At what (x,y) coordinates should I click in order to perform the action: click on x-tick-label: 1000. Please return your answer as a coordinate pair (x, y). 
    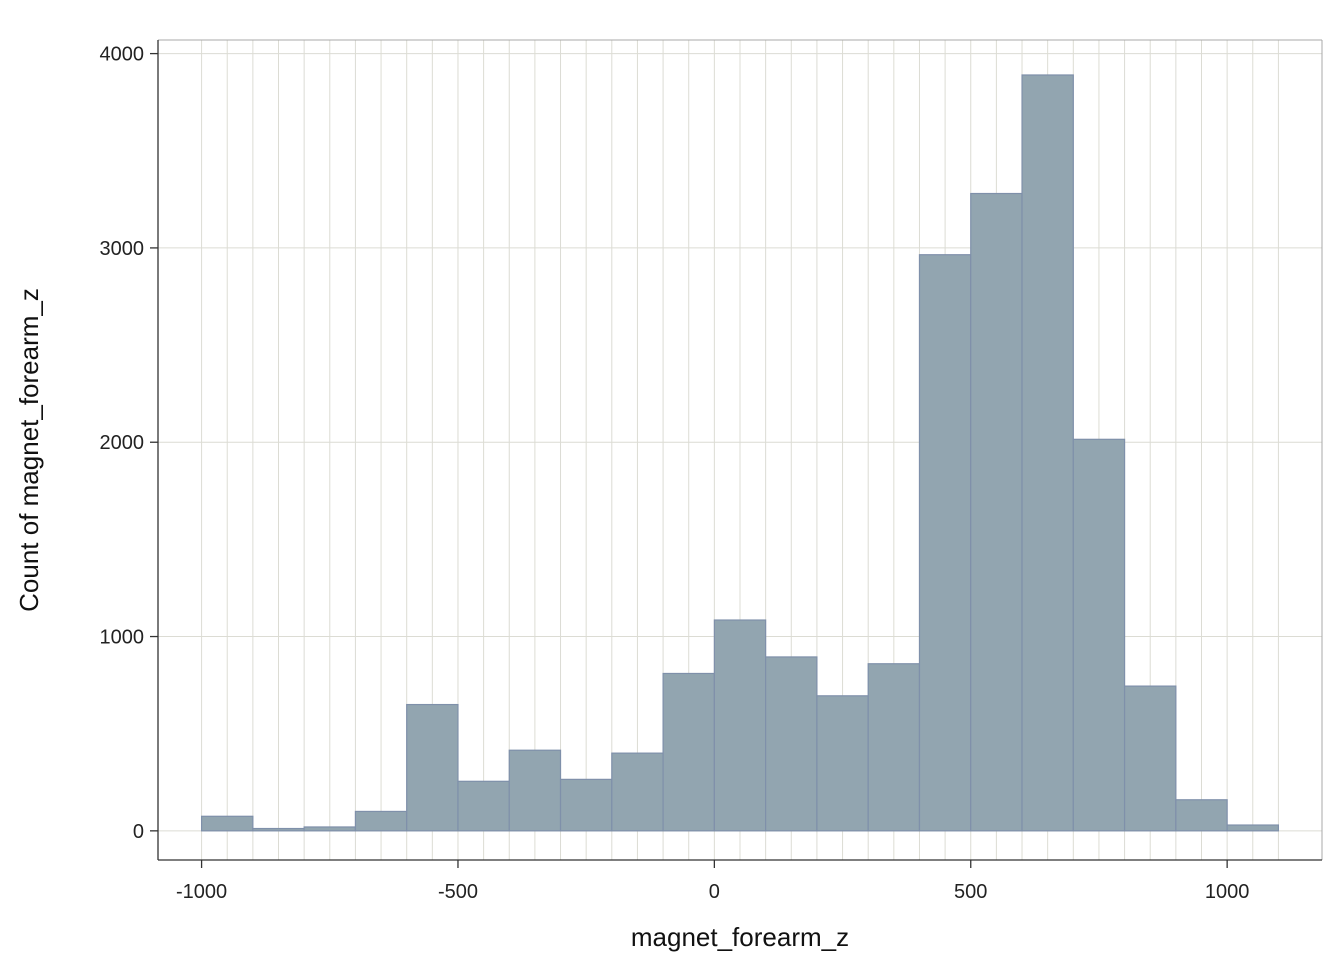
    Looking at the image, I should click on (1227, 892).